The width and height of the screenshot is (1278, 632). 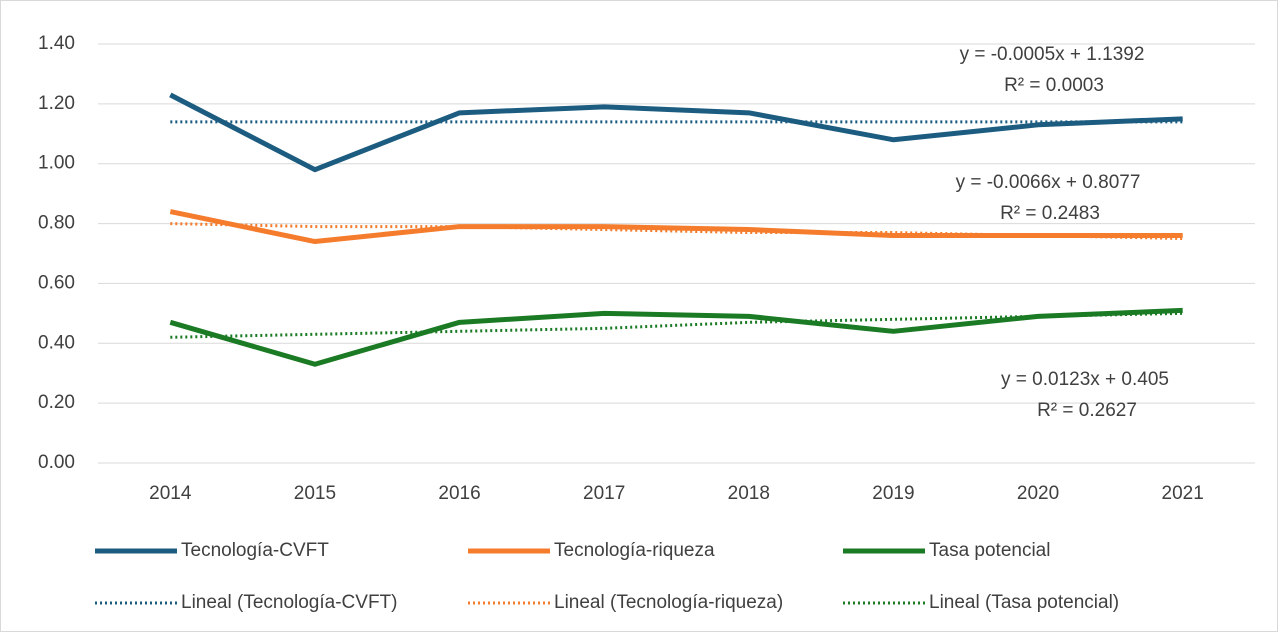 What do you see at coordinates (1038, 493) in the screenshot?
I see `x-tick-label: 2020` at bounding box center [1038, 493].